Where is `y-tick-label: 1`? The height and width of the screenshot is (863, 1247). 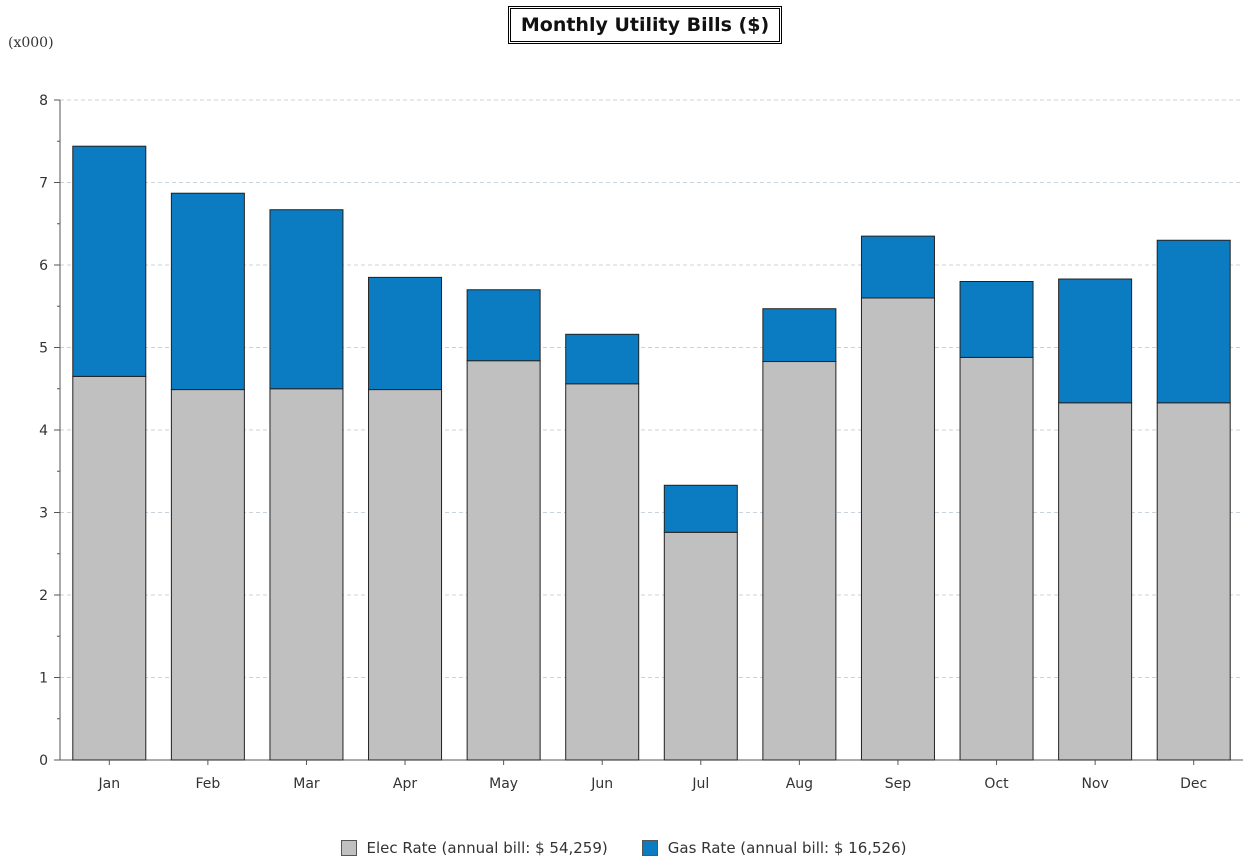 y-tick-label: 1 is located at coordinates (43, 679).